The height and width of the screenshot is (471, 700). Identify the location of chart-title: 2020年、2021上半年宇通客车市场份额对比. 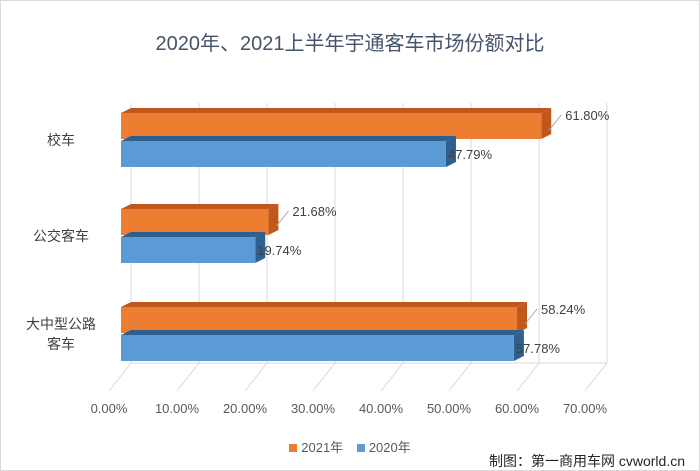
(350, 44).